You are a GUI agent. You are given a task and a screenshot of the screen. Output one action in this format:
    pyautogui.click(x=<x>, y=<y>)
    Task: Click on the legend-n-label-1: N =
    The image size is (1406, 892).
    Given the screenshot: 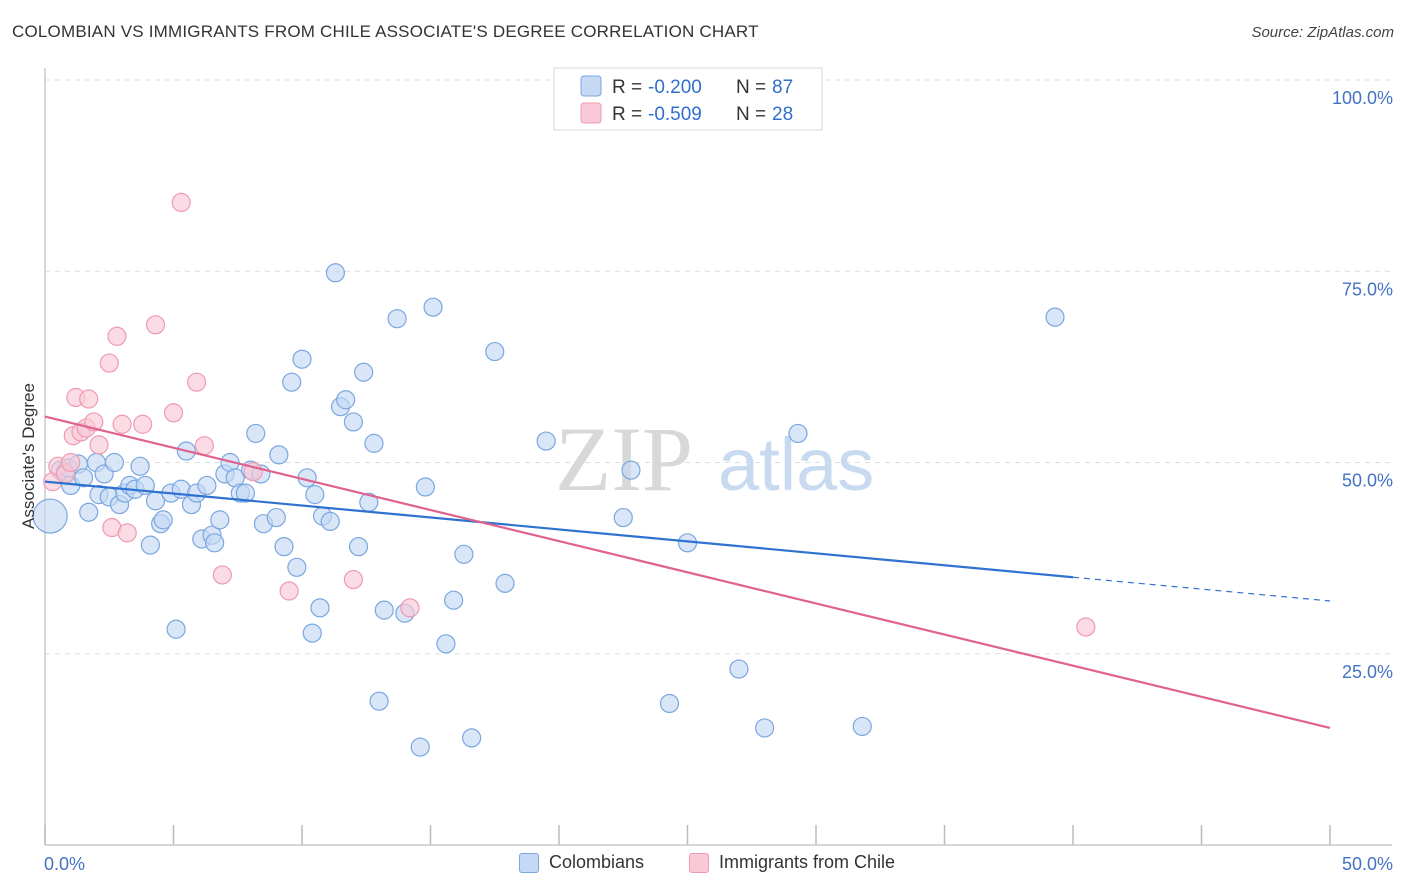 What is the action you would take?
    pyautogui.click(x=751, y=87)
    